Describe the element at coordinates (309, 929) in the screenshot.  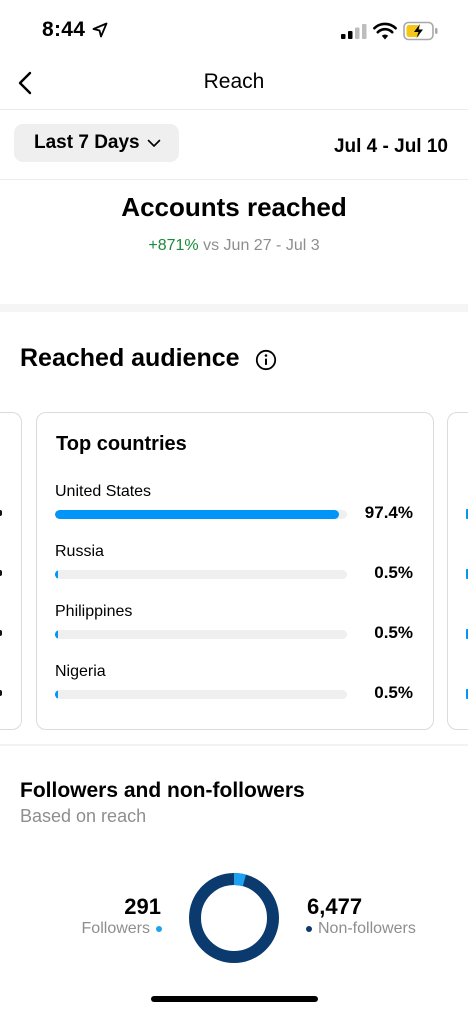
I see `non-followers-legend-dot` at that location.